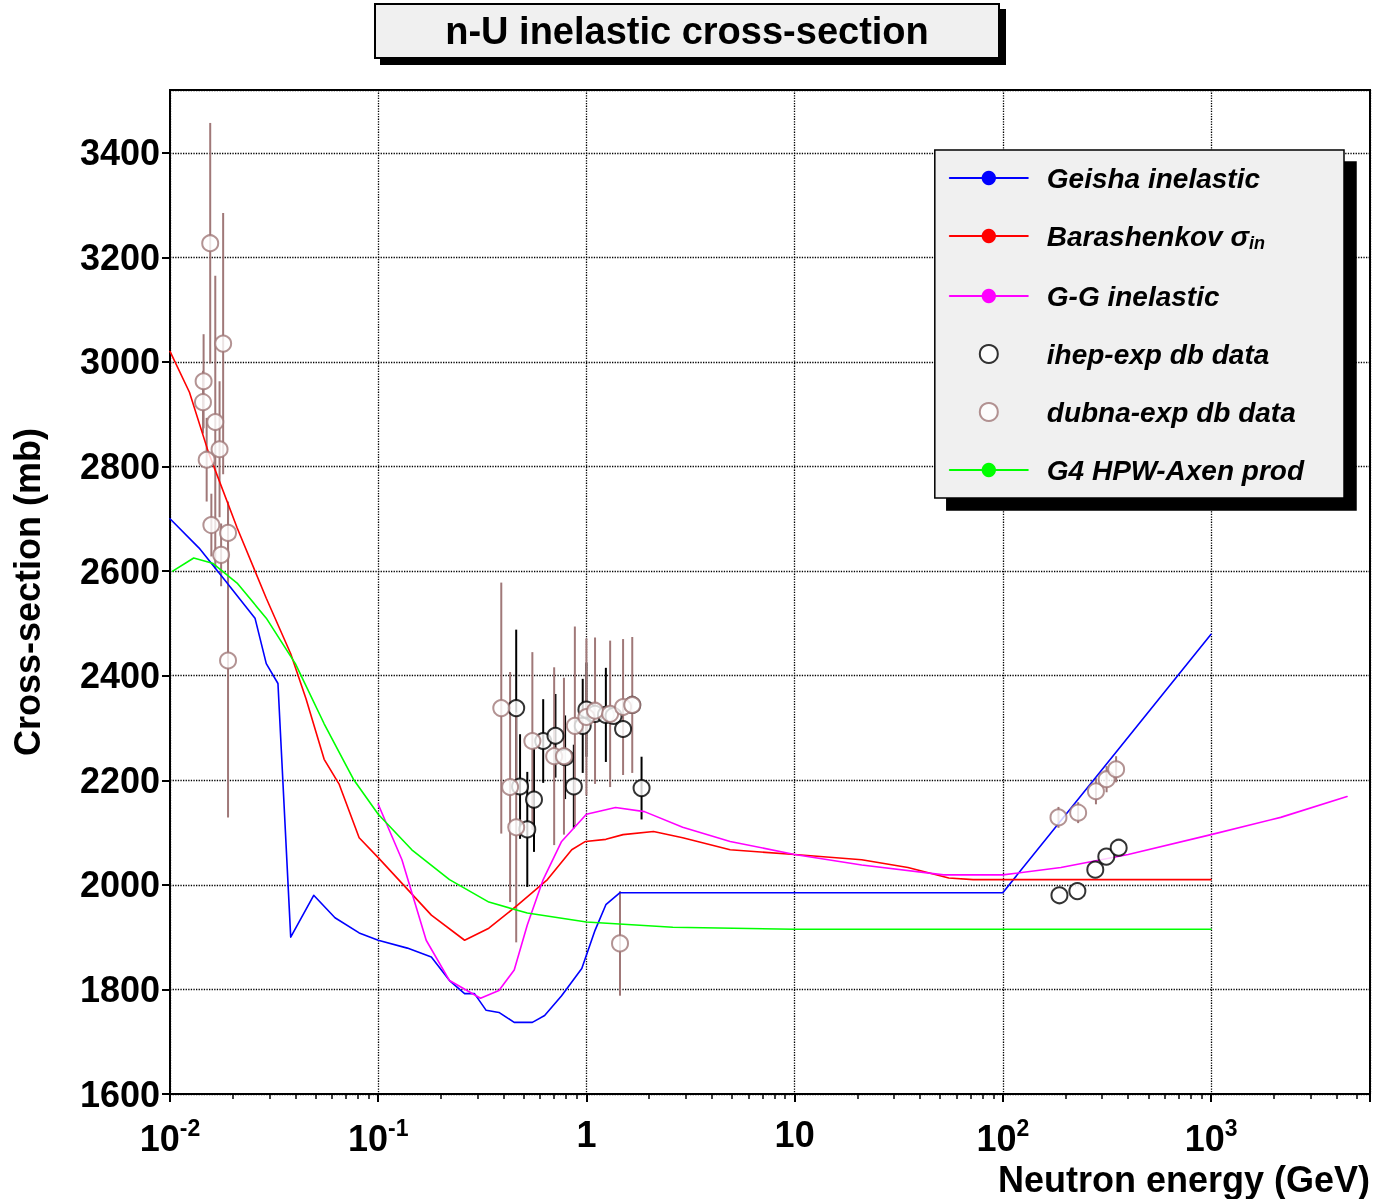 The width and height of the screenshot is (1374, 1199). I want to click on y-tick-label: 3200, so click(119, 257).